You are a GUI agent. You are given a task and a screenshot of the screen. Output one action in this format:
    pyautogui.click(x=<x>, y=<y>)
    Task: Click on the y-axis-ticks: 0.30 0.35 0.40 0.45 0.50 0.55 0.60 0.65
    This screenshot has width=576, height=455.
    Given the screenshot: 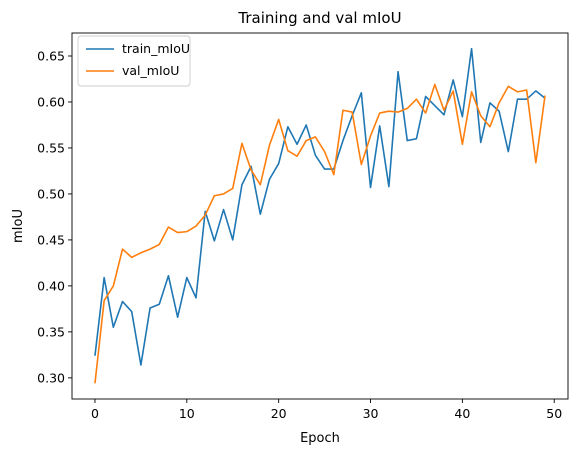 What is the action you would take?
    pyautogui.click(x=54, y=216)
    